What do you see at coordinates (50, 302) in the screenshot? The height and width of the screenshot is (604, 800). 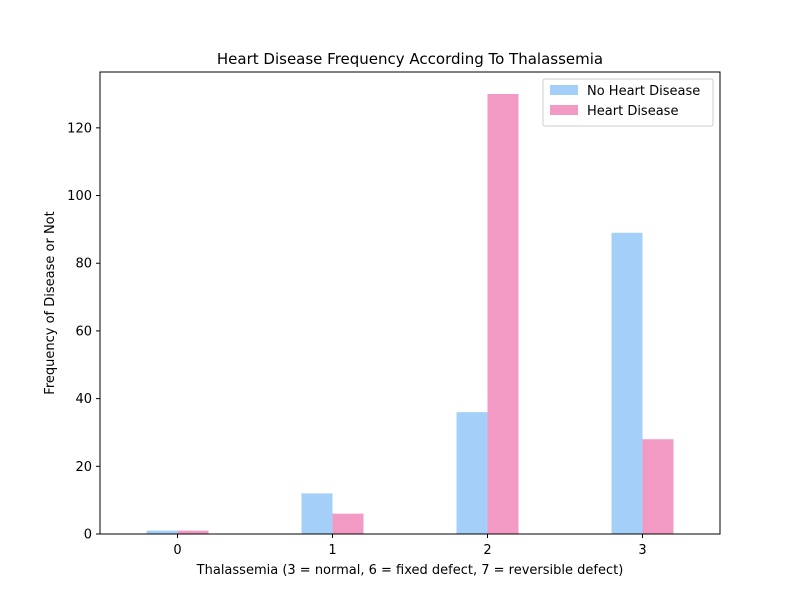 I see `y-axis-label: Frequency of Disease or Not` at bounding box center [50, 302].